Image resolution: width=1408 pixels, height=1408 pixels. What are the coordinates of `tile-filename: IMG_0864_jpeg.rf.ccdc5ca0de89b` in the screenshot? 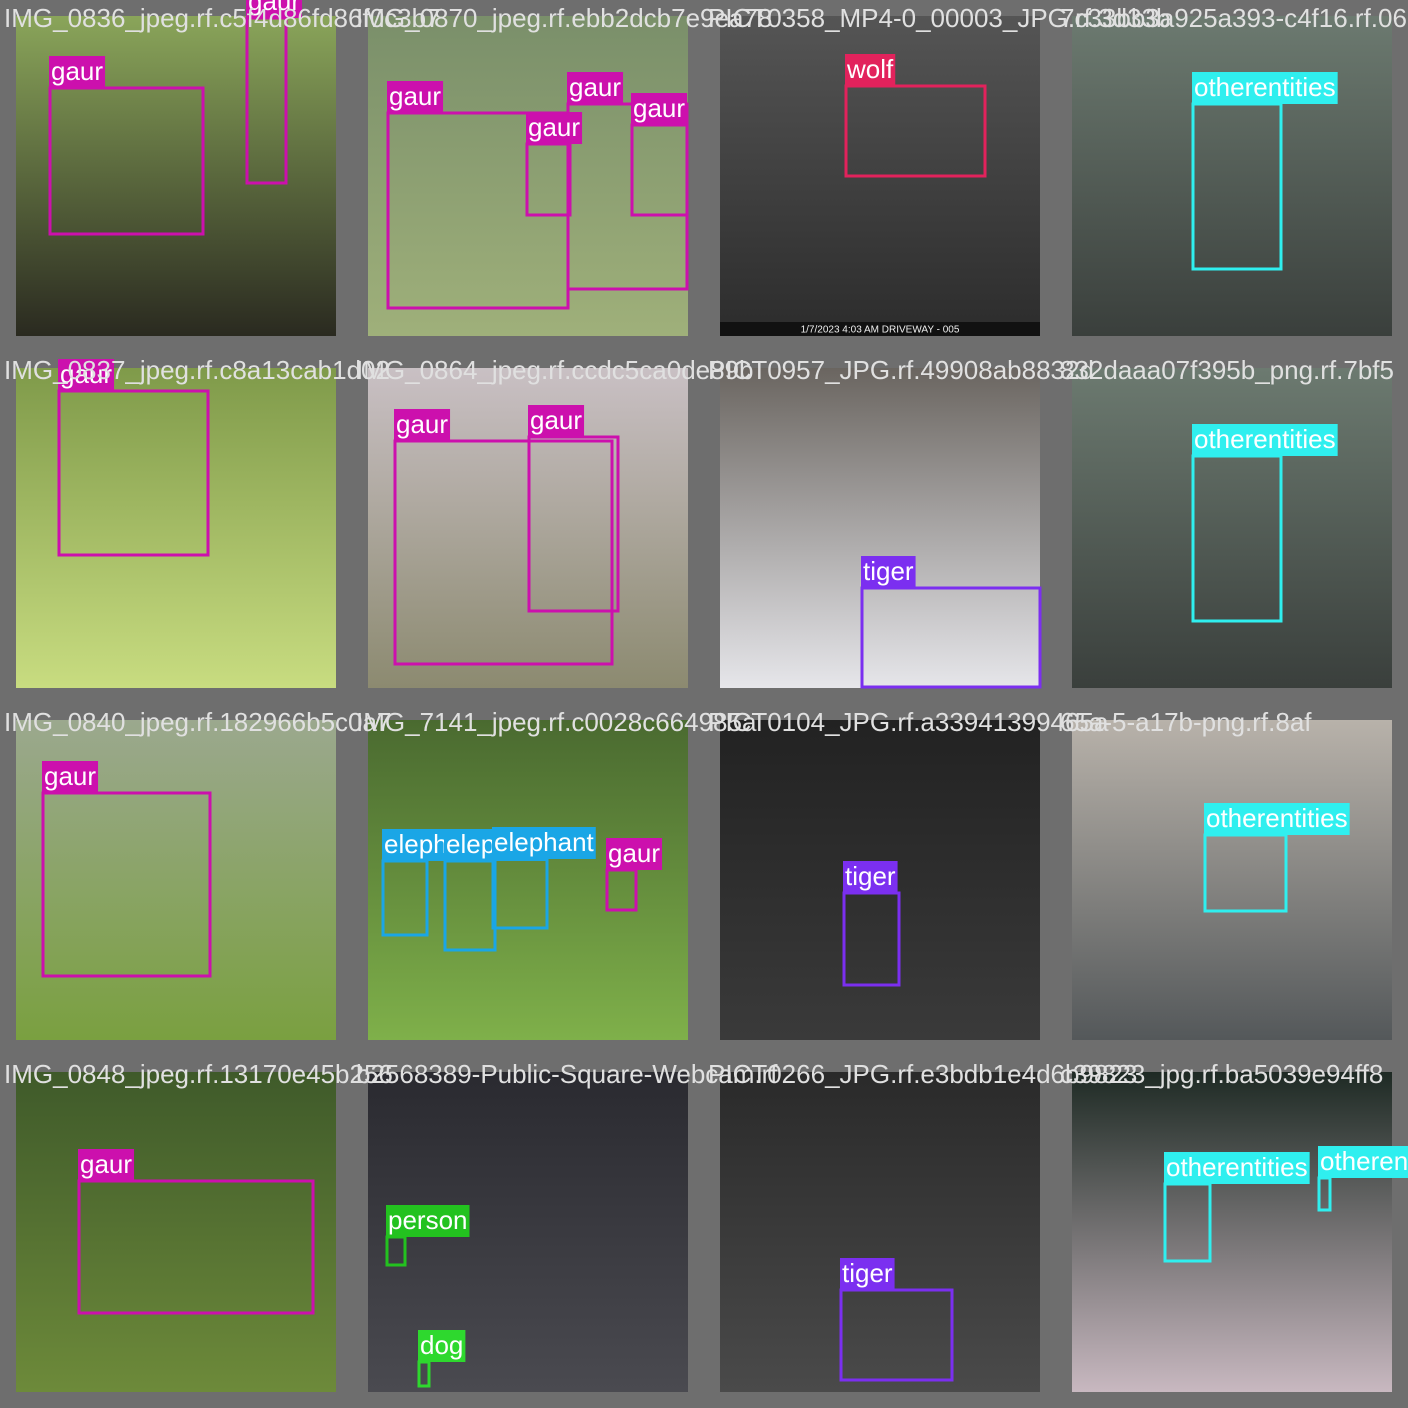 It's located at (555, 370).